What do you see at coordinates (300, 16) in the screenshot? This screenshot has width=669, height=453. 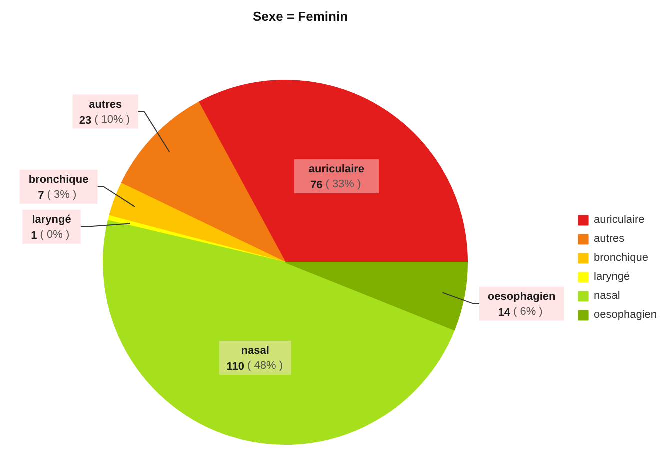 I see `chart-title: Sexe = Feminin` at bounding box center [300, 16].